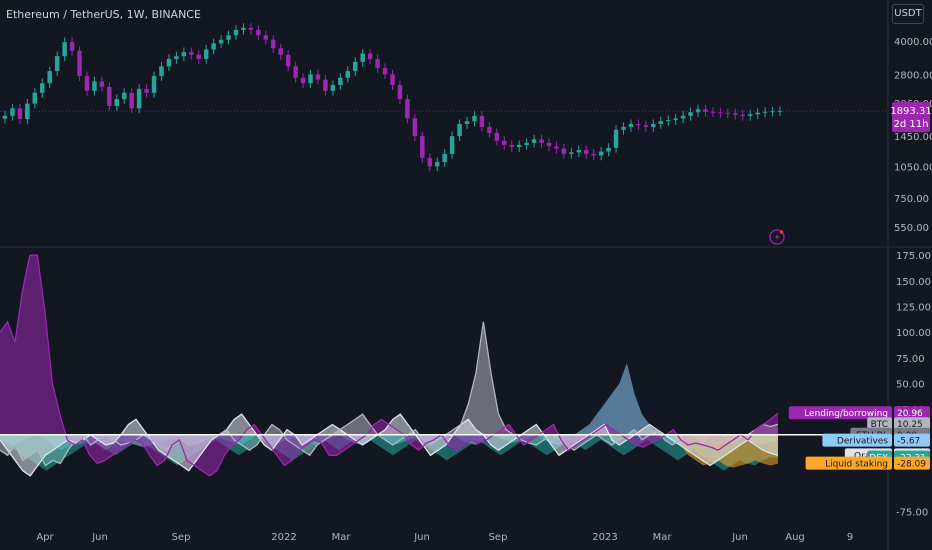 This screenshot has height=550, width=932. What do you see at coordinates (911, 228) in the screenshot?
I see `price-tick-label: 550.00` at bounding box center [911, 228].